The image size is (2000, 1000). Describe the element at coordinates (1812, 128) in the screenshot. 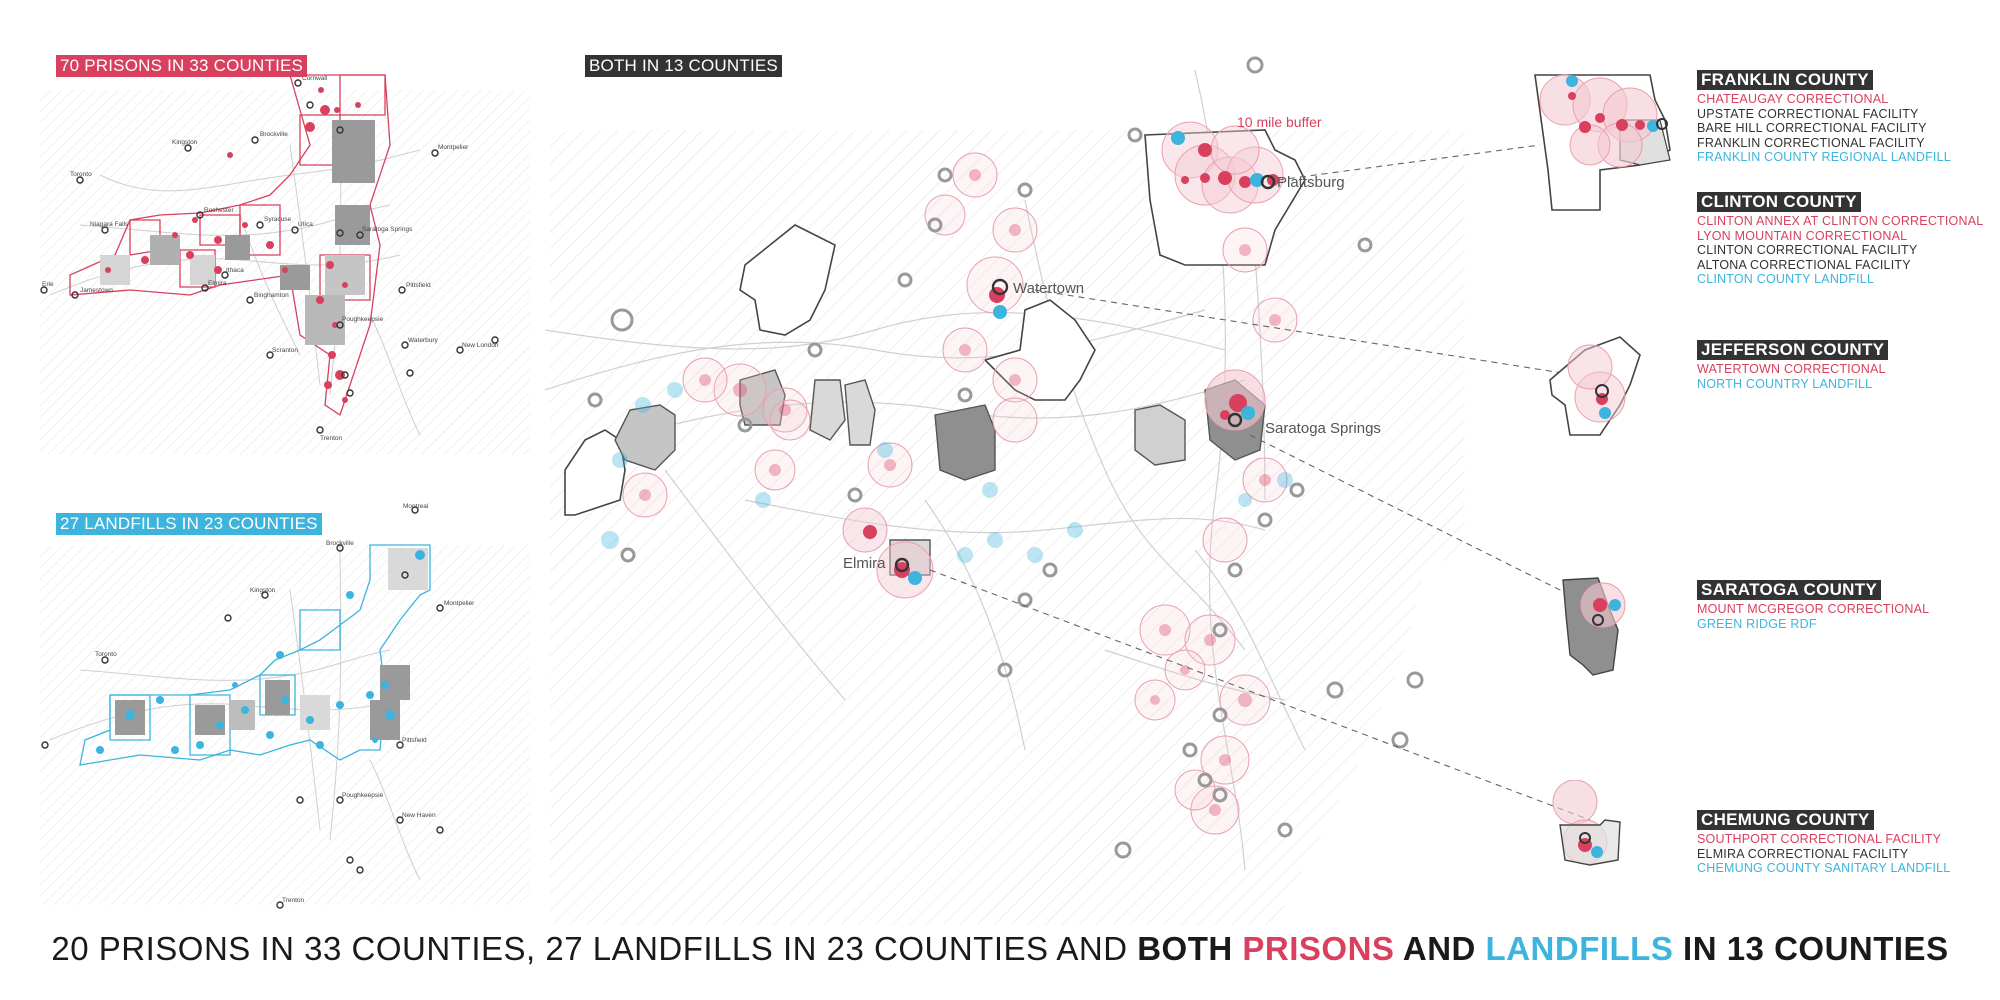

I see `facility-other: BARE HILL CORRECTIONAL FACILITY` at that location.